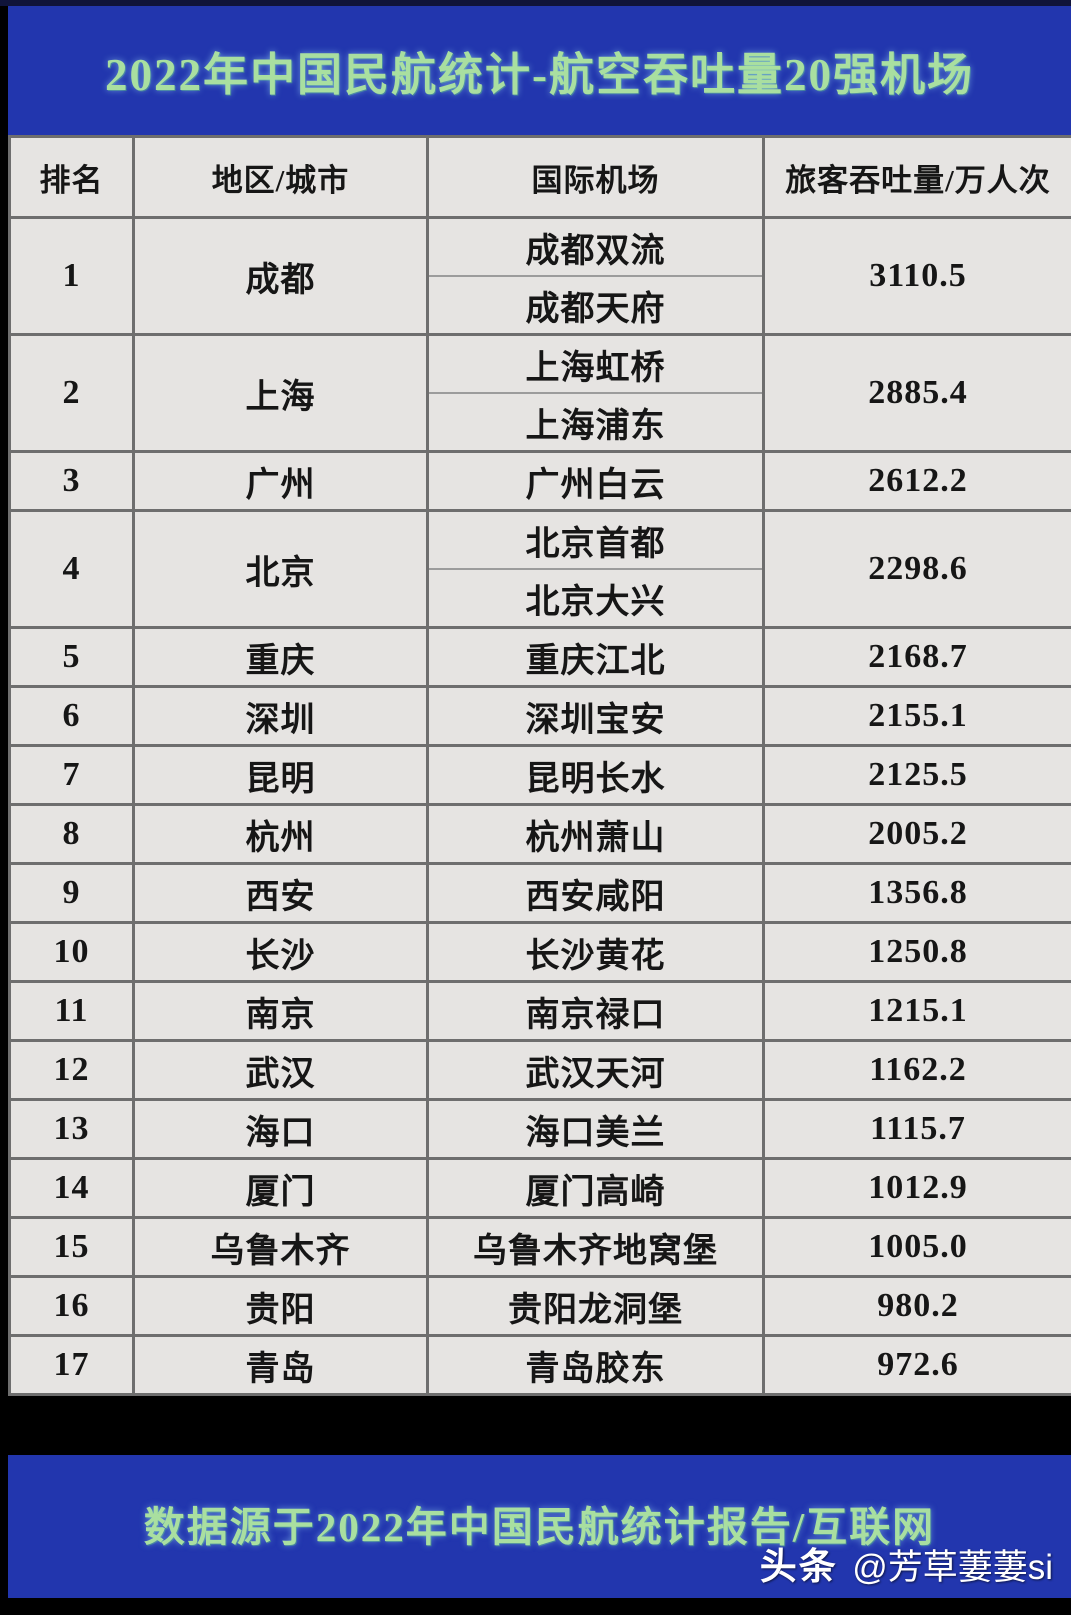  I want to click on throughput-cell: 980.2, so click(916, 1306).